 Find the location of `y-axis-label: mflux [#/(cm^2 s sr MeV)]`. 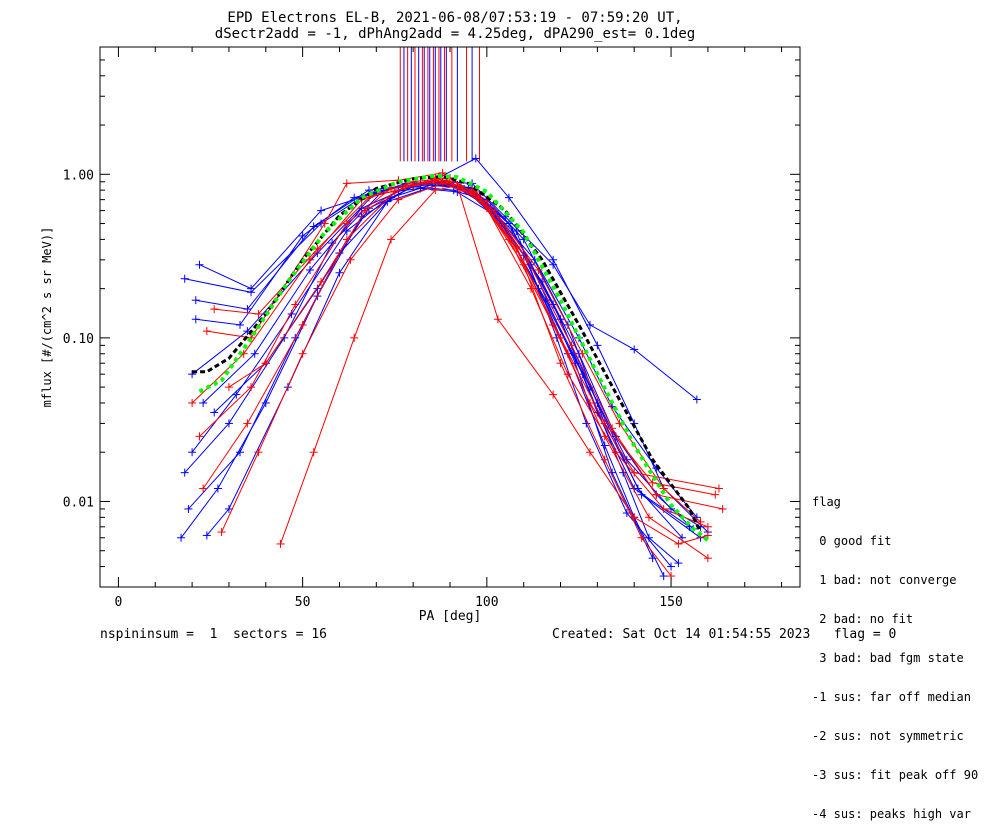

y-axis-label: mflux [#/(cm^2 s sr MeV)] is located at coordinates (47, 317).